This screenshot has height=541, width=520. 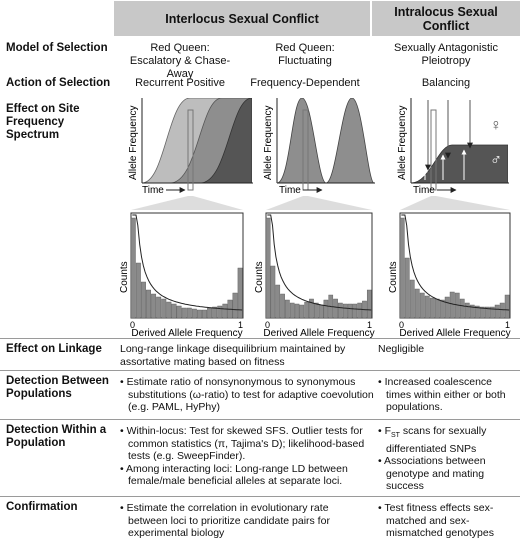 I want to click on sweep-plot-recurrent: Allele Frequency Time, so click(x=190, y=147).